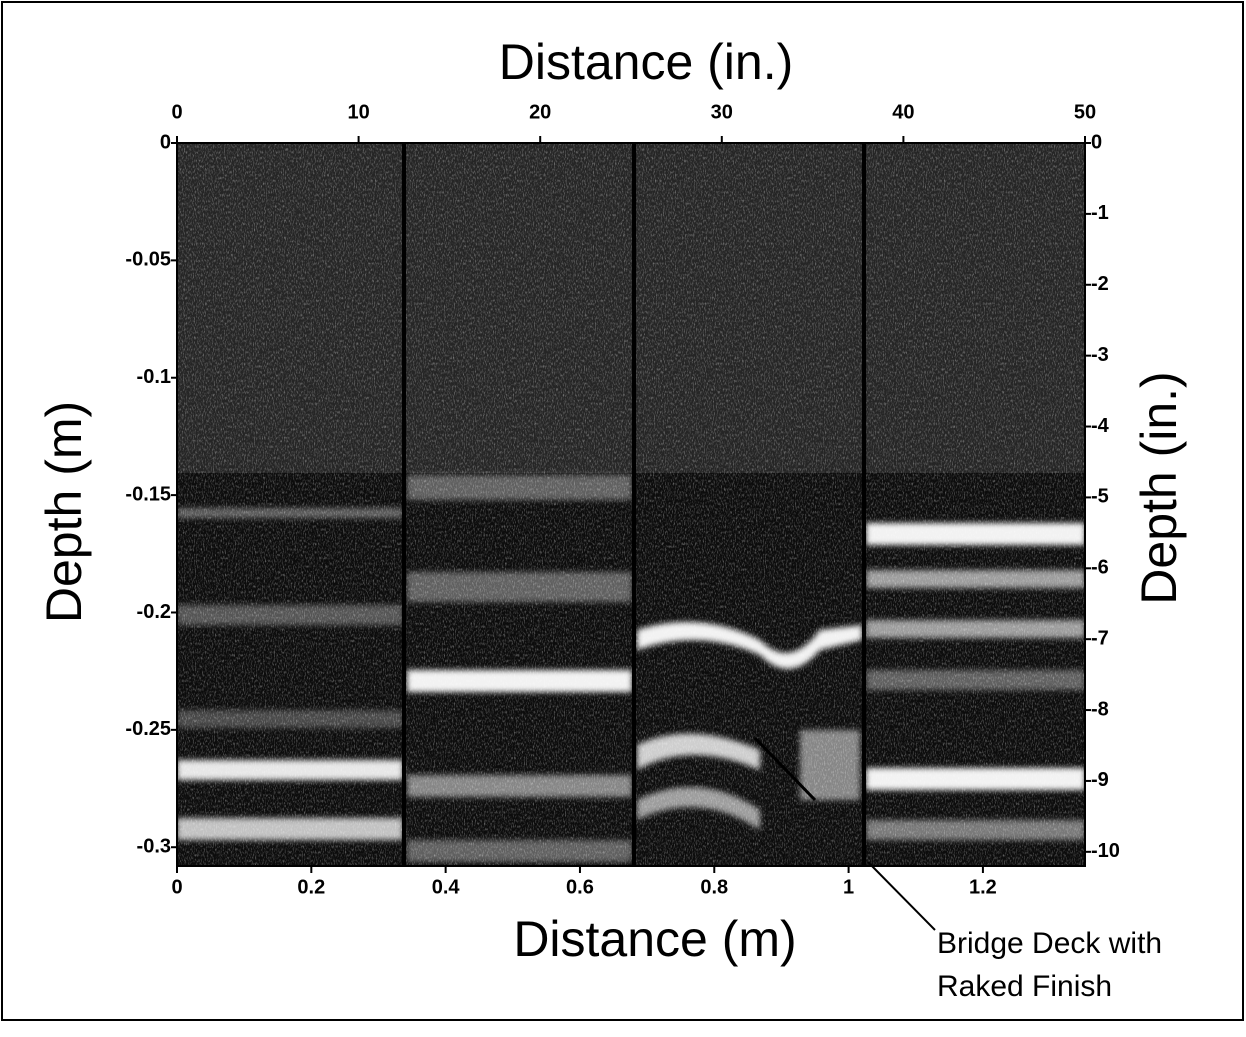 Image resolution: width=1246 pixels, height=1037 pixels. Describe the element at coordinates (1100, 284) in the screenshot. I see `y2-tick-label: -2` at that location.